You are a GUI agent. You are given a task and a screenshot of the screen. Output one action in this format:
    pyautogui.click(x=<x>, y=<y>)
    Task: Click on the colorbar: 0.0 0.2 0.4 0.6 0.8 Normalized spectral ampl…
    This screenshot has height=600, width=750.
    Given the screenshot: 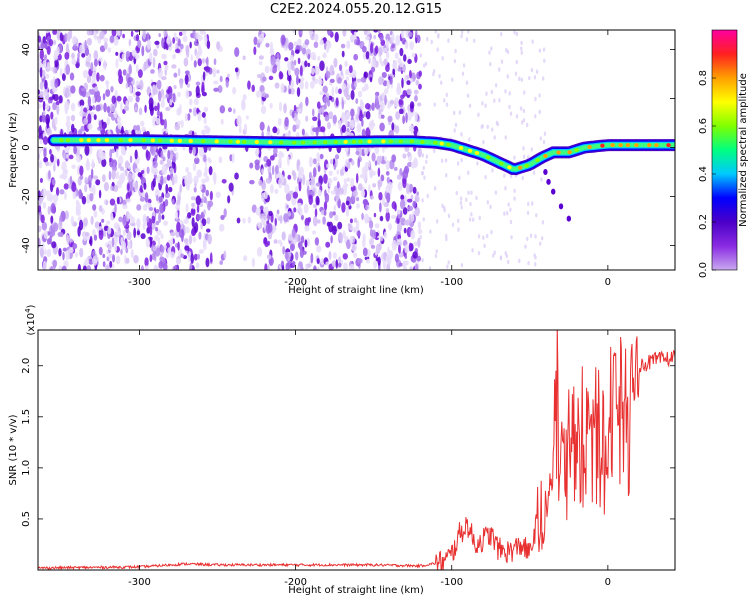 What is the action you would take?
    pyautogui.click(x=723, y=153)
    